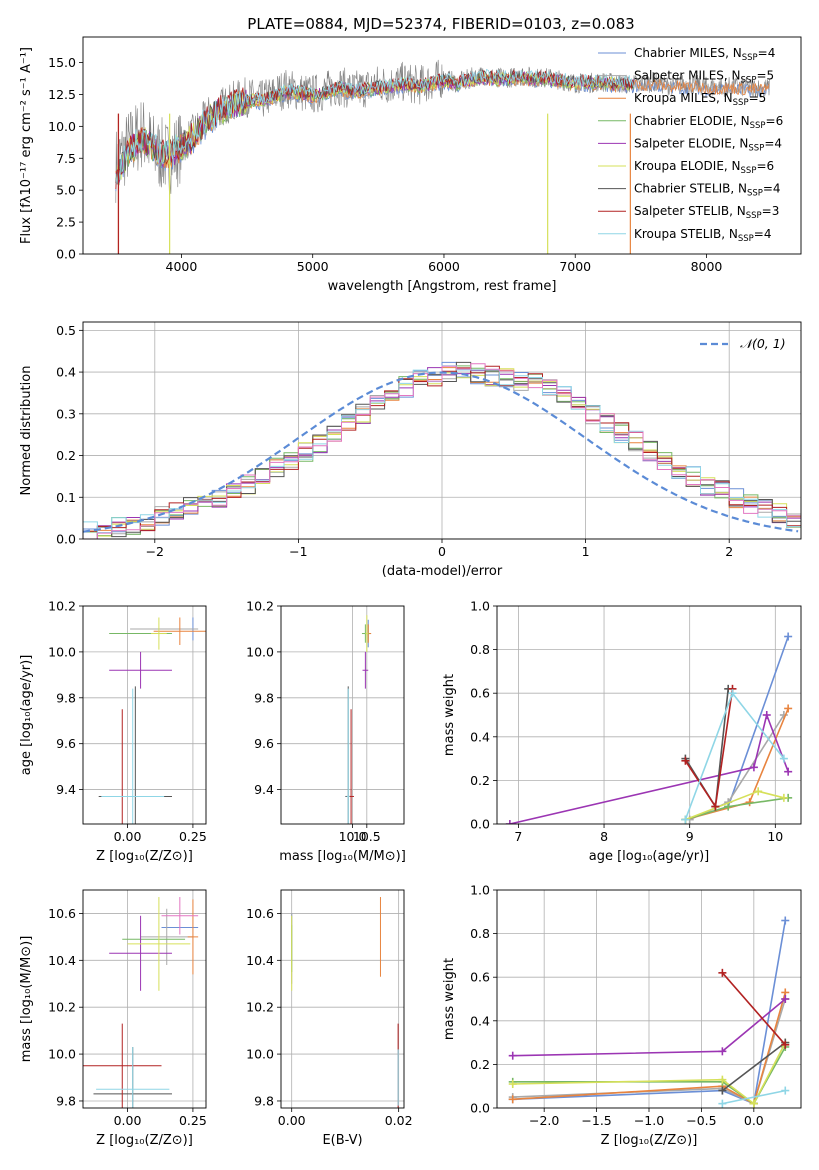 Image resolution: width=819 pixels, height=1170 pixels. Describe the element at coordinates (444, 266) in the screenshot. I see `x-tick-label: 6000` at that location.